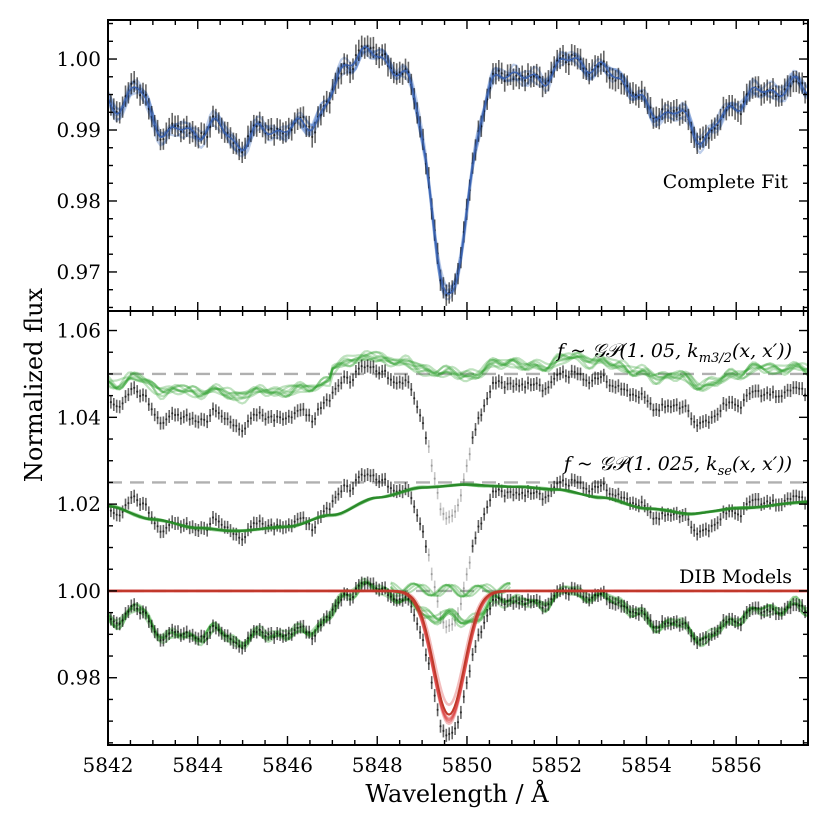 The height and width of the screenshot is (832, 830). What do you see at coordinates (673, 353) in the screenshot?
I see `svg-text: f ~ 𝒢𝒫(1. 05, km3/2(x, x′))` at bounding box center [673, 353].